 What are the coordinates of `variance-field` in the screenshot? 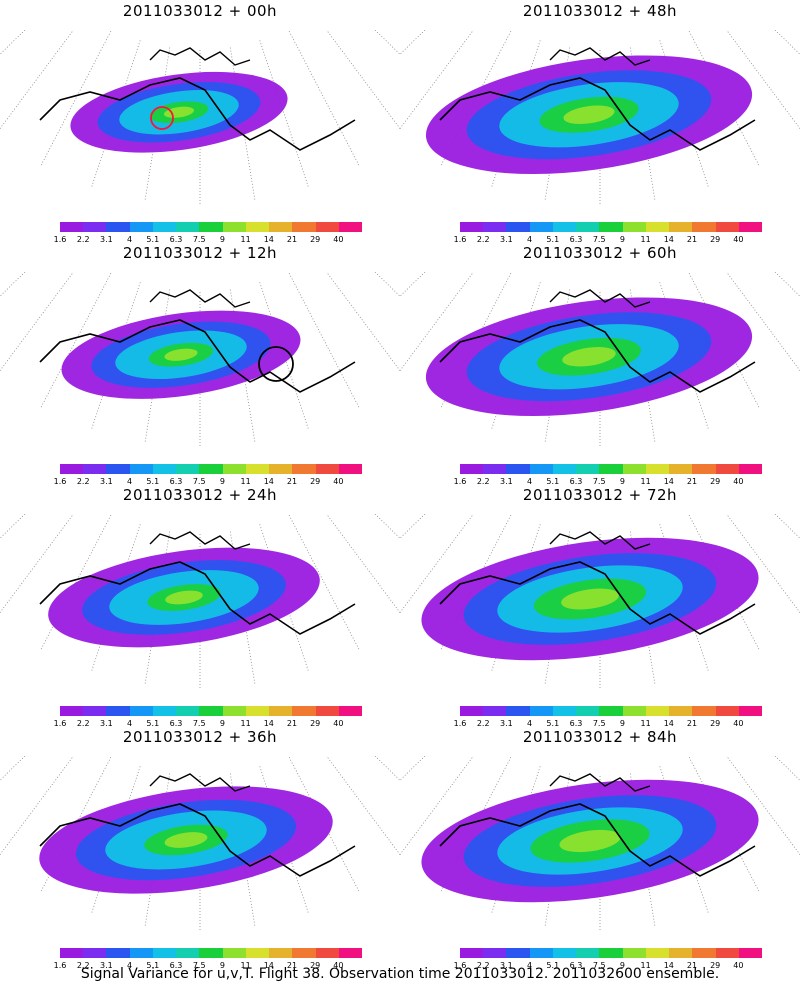 It's located at (589, 115).